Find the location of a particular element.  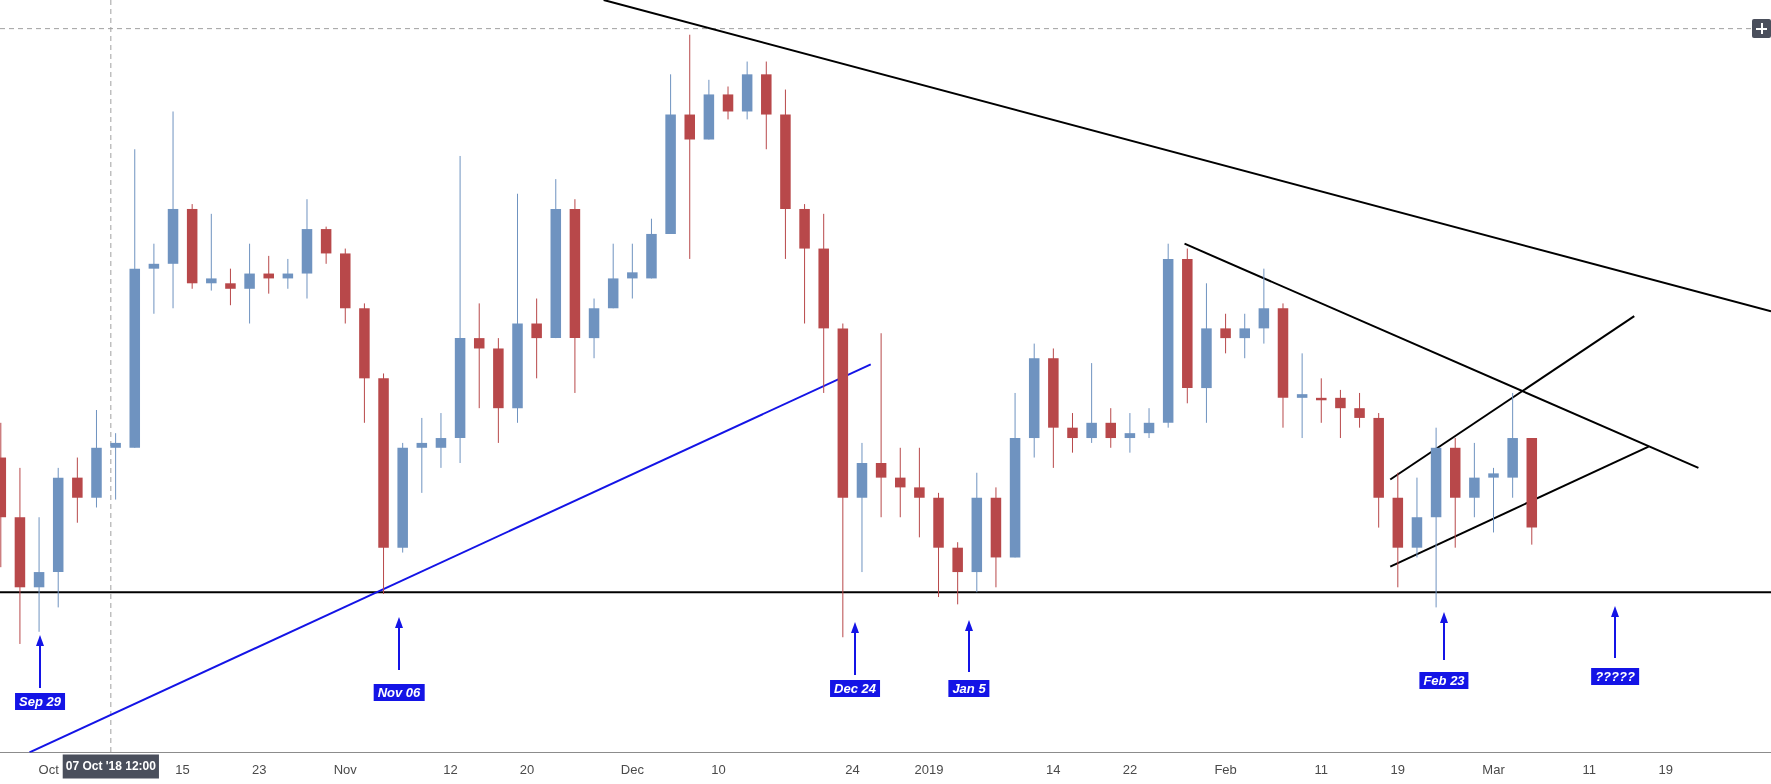

text: Feb 23 is located at coordinates (1444, 680).